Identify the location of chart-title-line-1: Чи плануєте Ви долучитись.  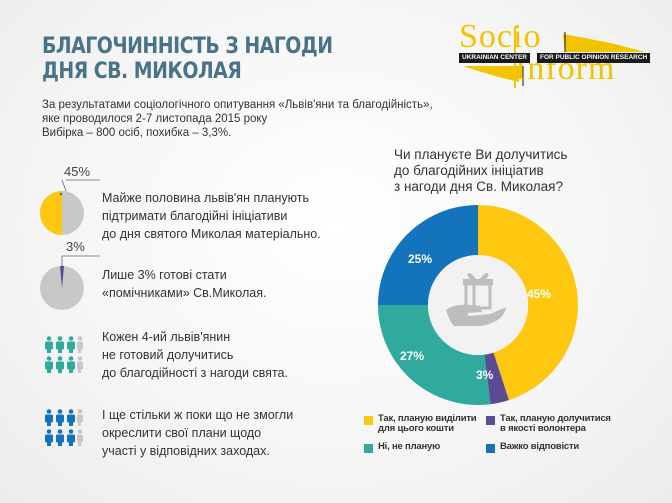
(481, 154).